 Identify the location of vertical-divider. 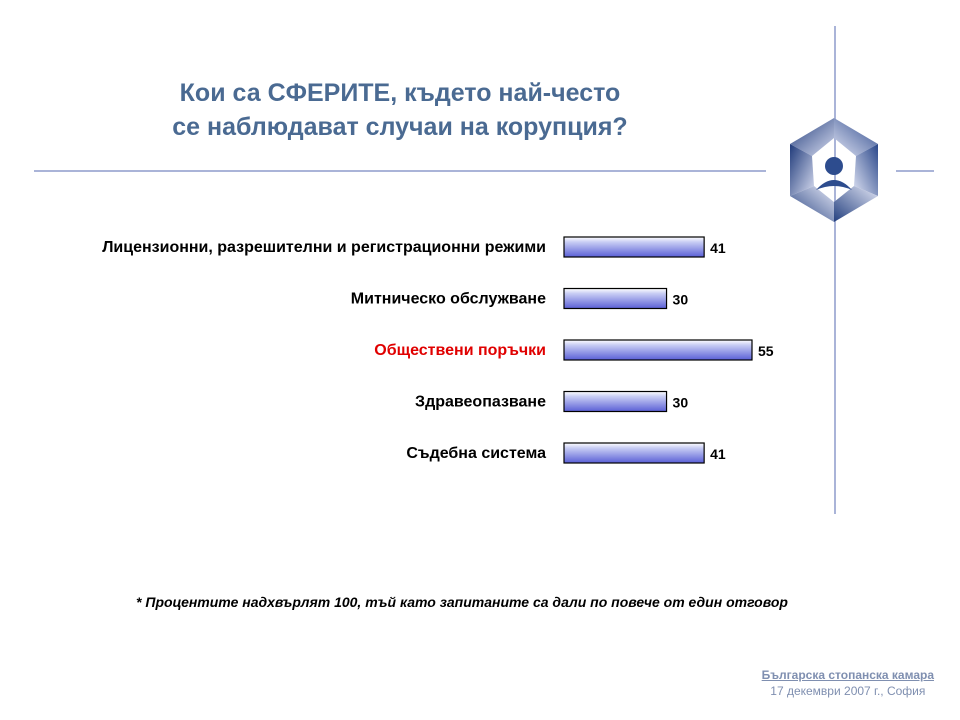
(835, 270).